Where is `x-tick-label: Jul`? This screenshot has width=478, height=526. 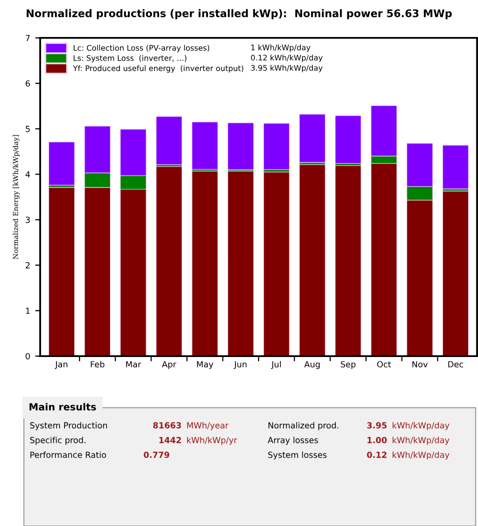
x-tick-label: Jul is located at coordinates (276, 364).